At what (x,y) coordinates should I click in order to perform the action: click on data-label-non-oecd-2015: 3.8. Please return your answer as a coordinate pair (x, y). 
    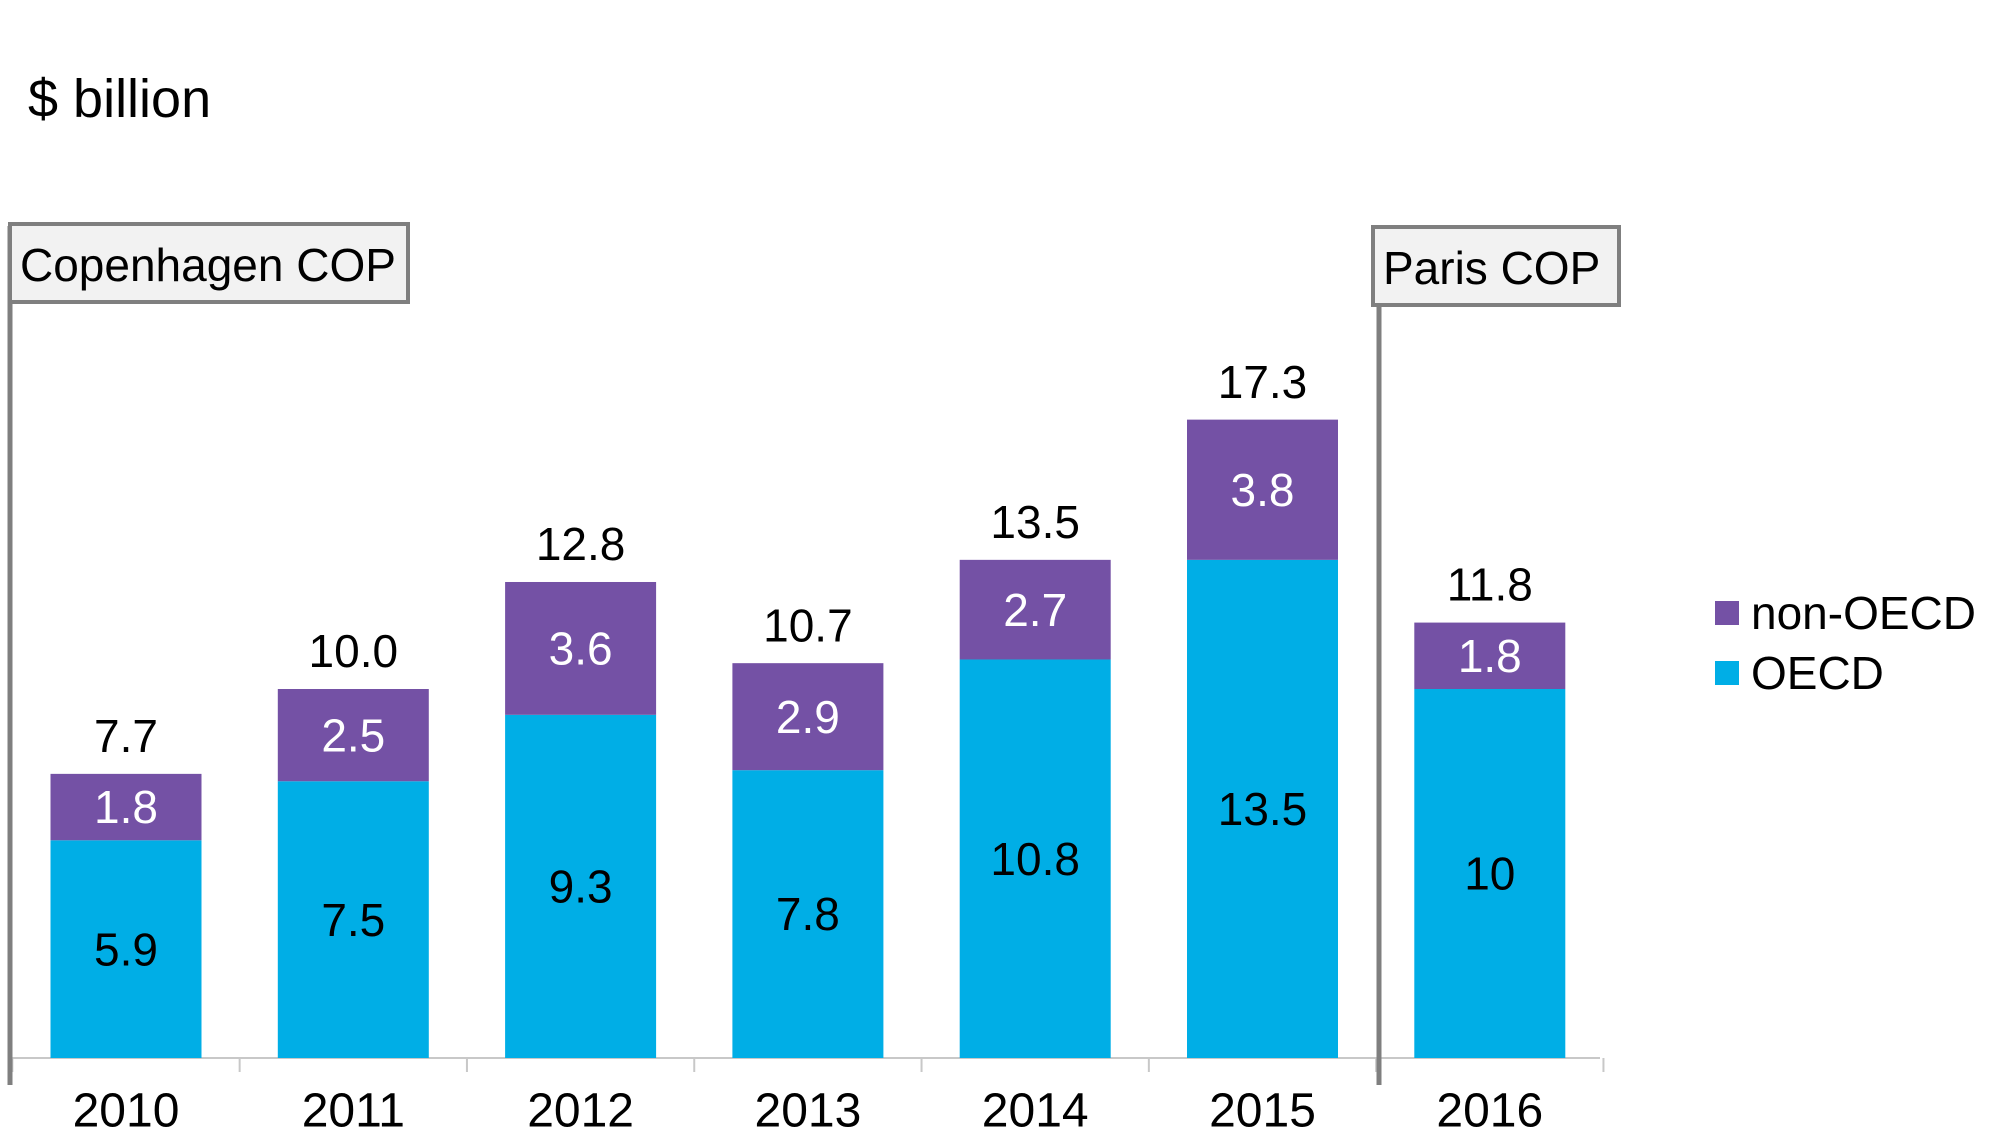
    Looking at the image, I should click on (1263, 490).